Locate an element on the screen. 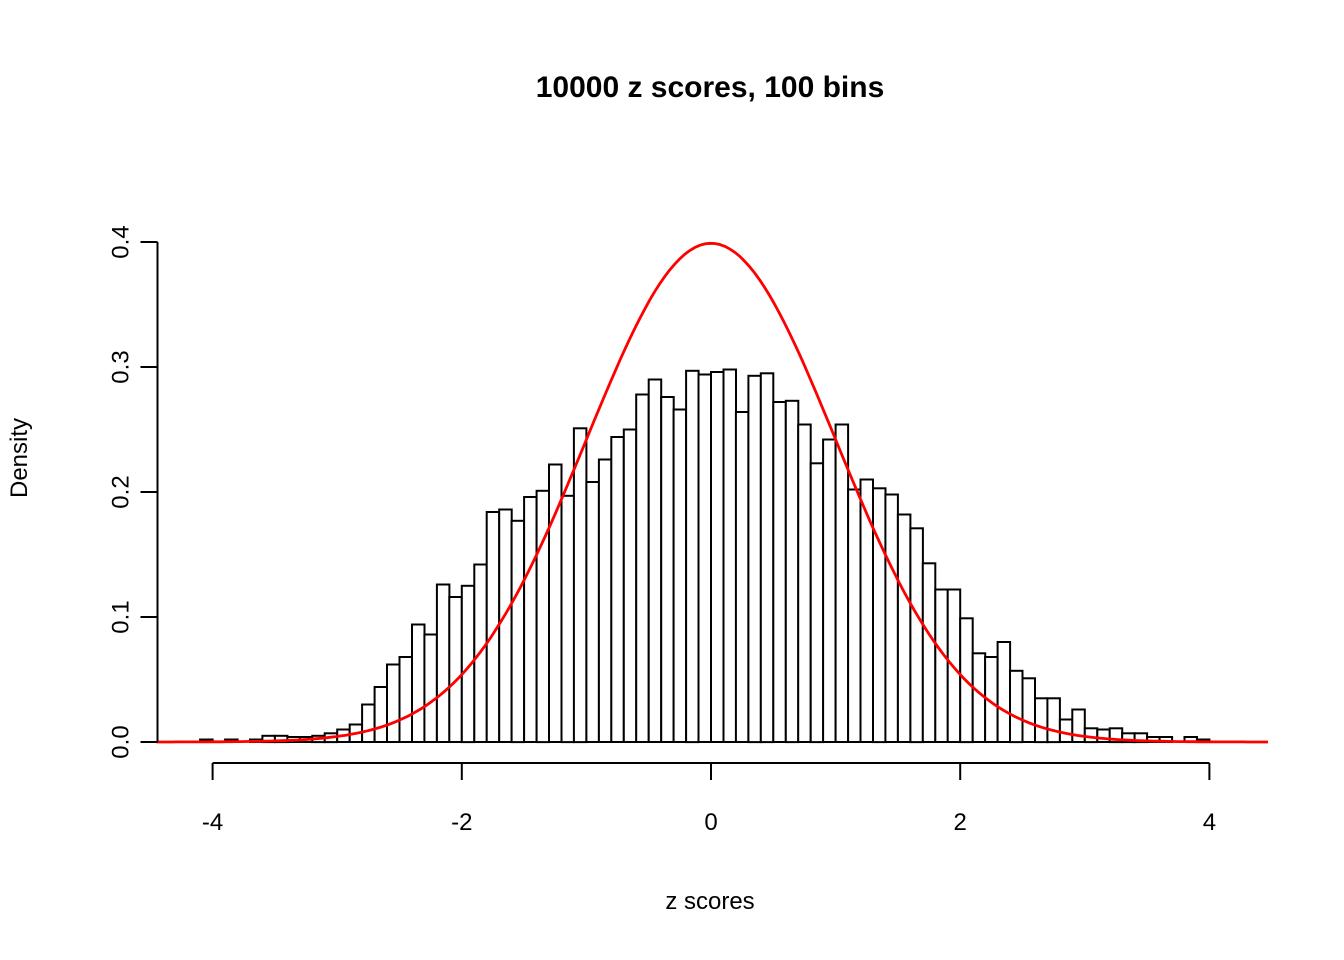 This screenshot has width=1344, height=960. x-axis: -4 -2 0 2 4 is located at coordinates (709, 799).